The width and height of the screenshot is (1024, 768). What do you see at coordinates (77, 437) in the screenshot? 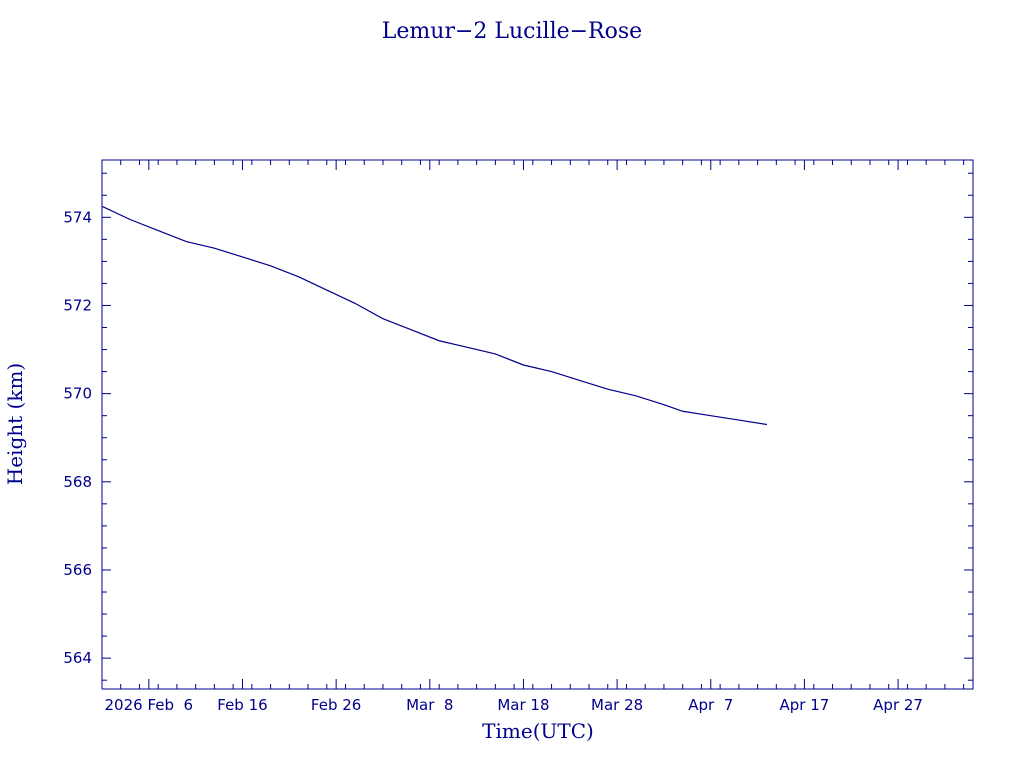
I see `y-tick-labels: 564 566 568 570 572 574` at bounding box center [77, 437].